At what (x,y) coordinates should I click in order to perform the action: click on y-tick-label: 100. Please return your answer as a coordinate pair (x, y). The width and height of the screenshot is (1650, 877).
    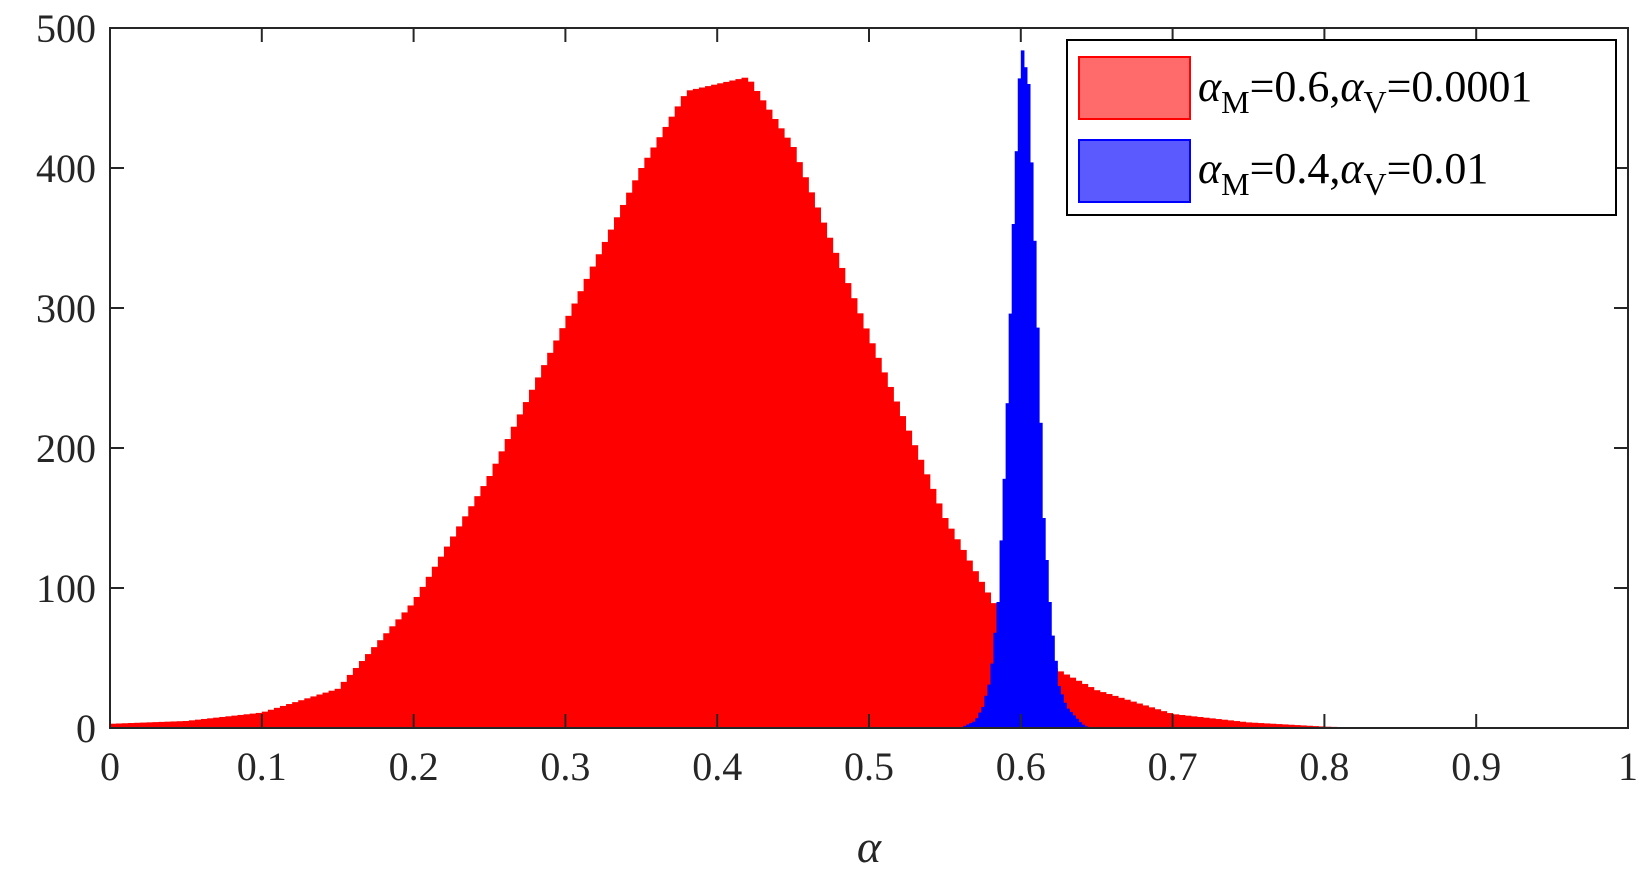
    Looking at the image, I should click on (66, 588).